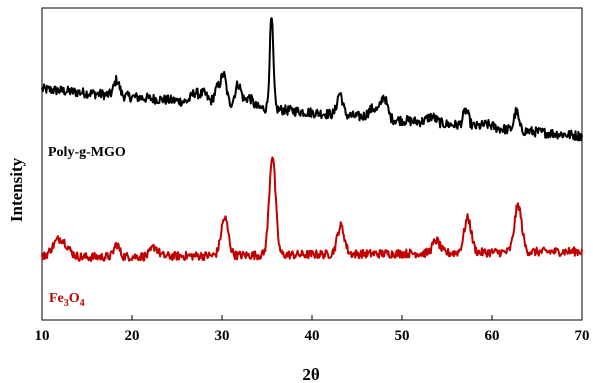  I want to click on fe3o4-main: Fe, so click(56, 298).